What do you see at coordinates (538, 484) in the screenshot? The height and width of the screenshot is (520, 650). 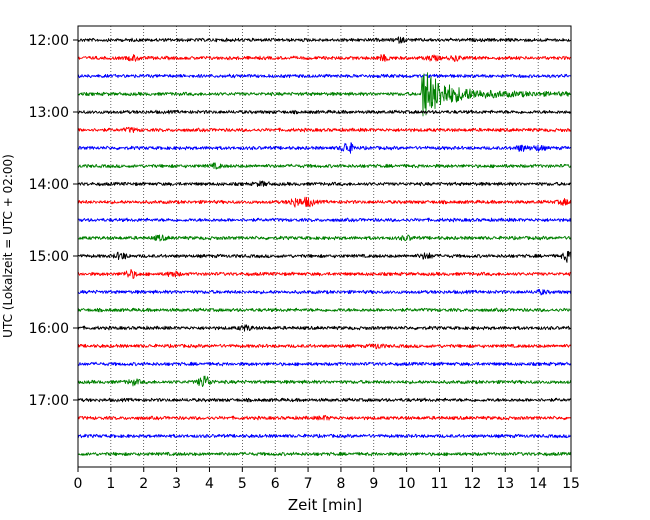 I see `x-tick-label: 14` at bounding box center [538, 484].